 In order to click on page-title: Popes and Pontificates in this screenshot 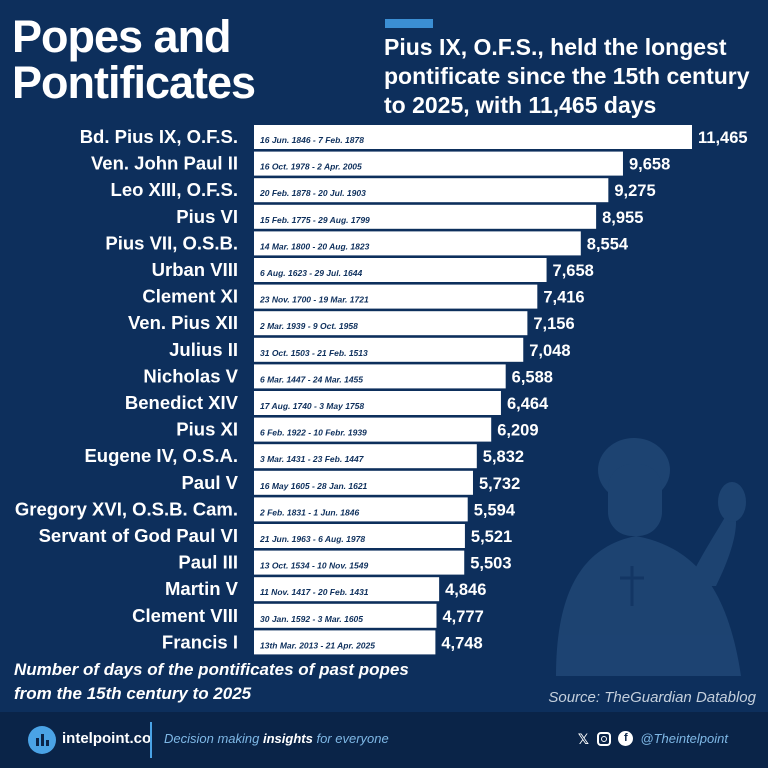, I will do `click(134, 59)`.